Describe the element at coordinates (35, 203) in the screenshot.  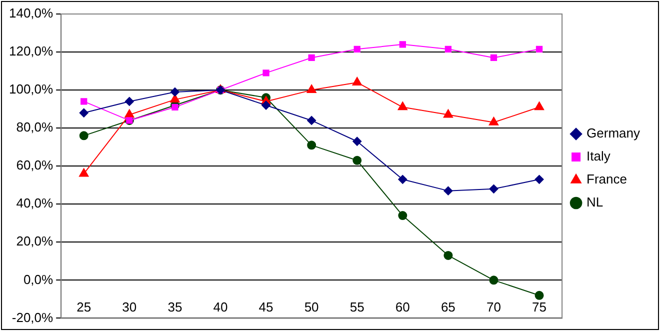
I see `y-tick-label: 40,0%` at that location.